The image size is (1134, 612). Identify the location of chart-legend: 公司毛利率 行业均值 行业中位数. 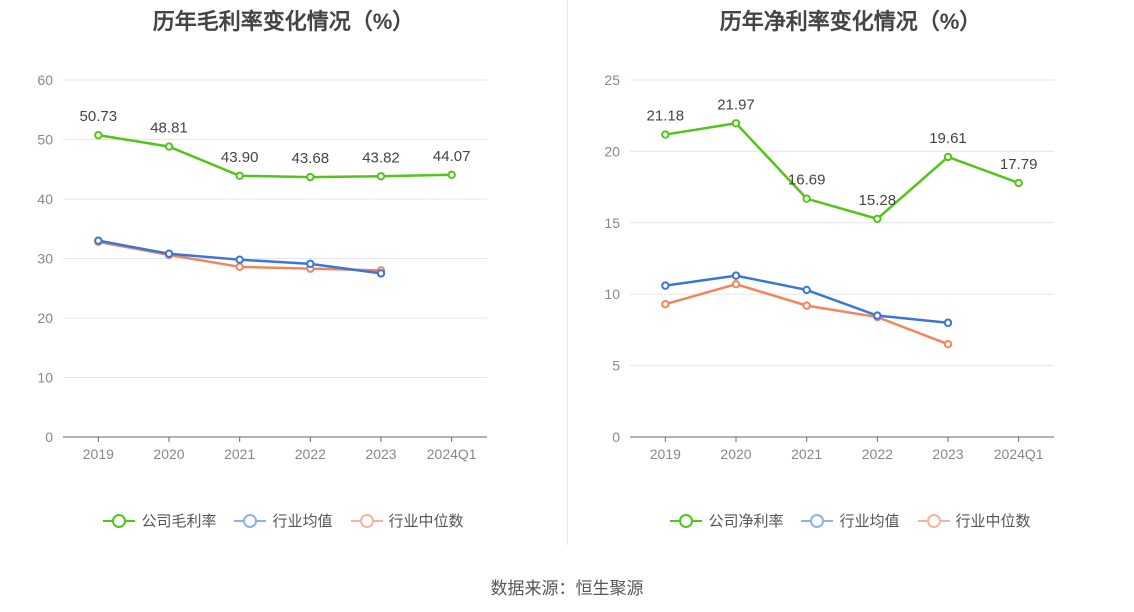
(283, 520).